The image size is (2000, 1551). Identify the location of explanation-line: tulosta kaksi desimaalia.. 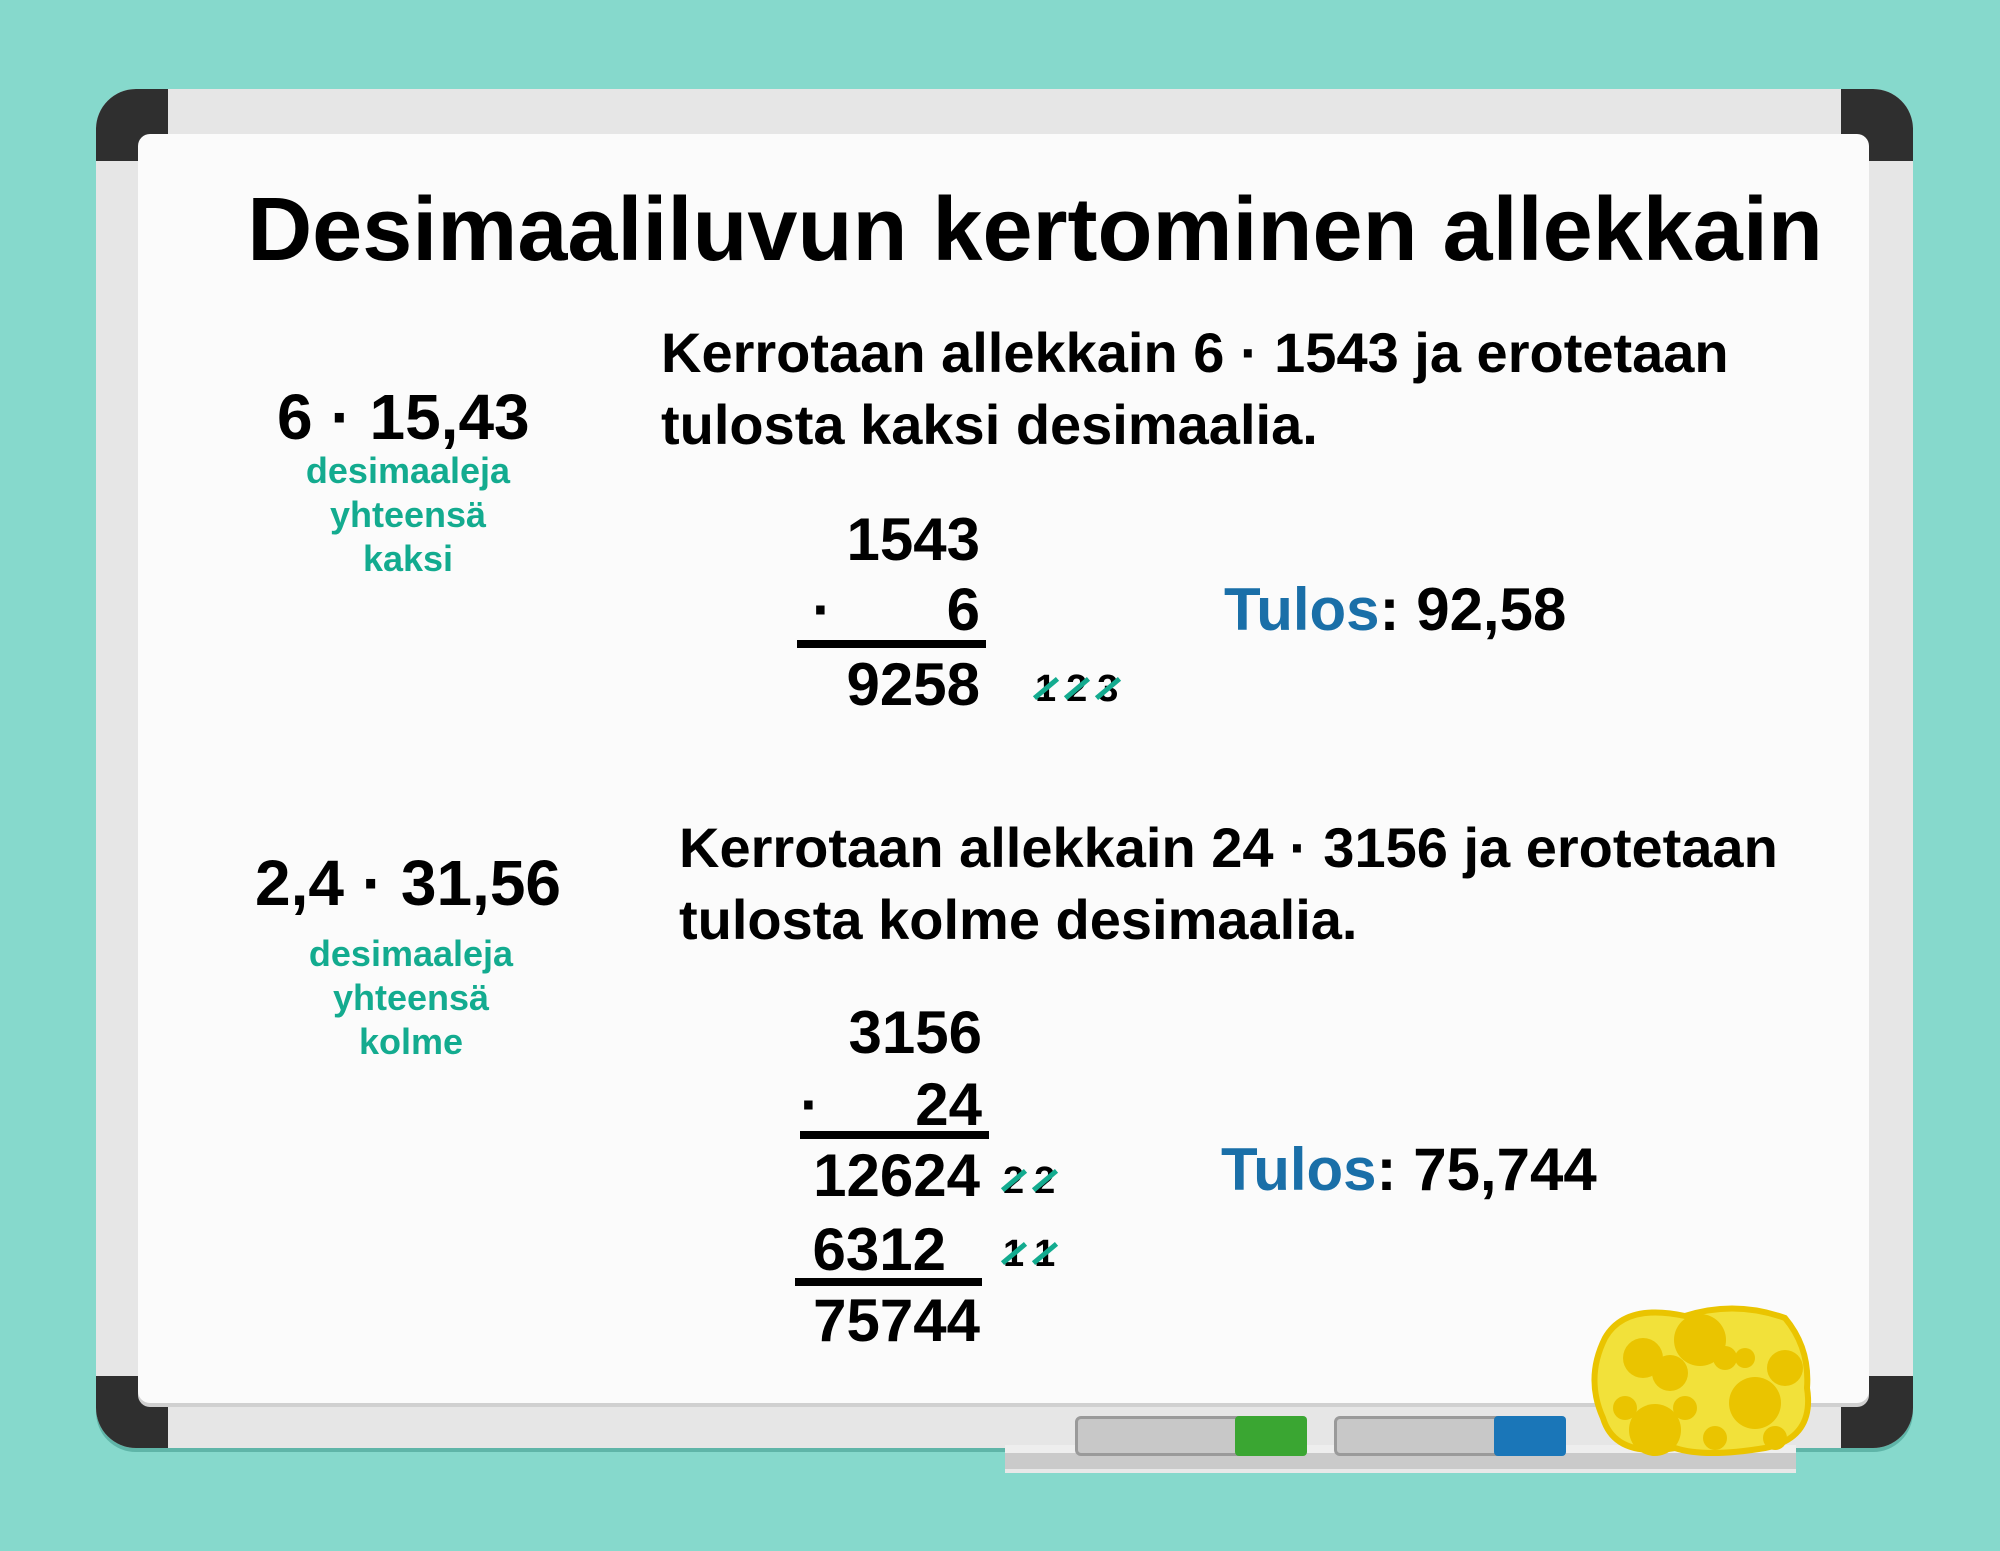
(989, 424).